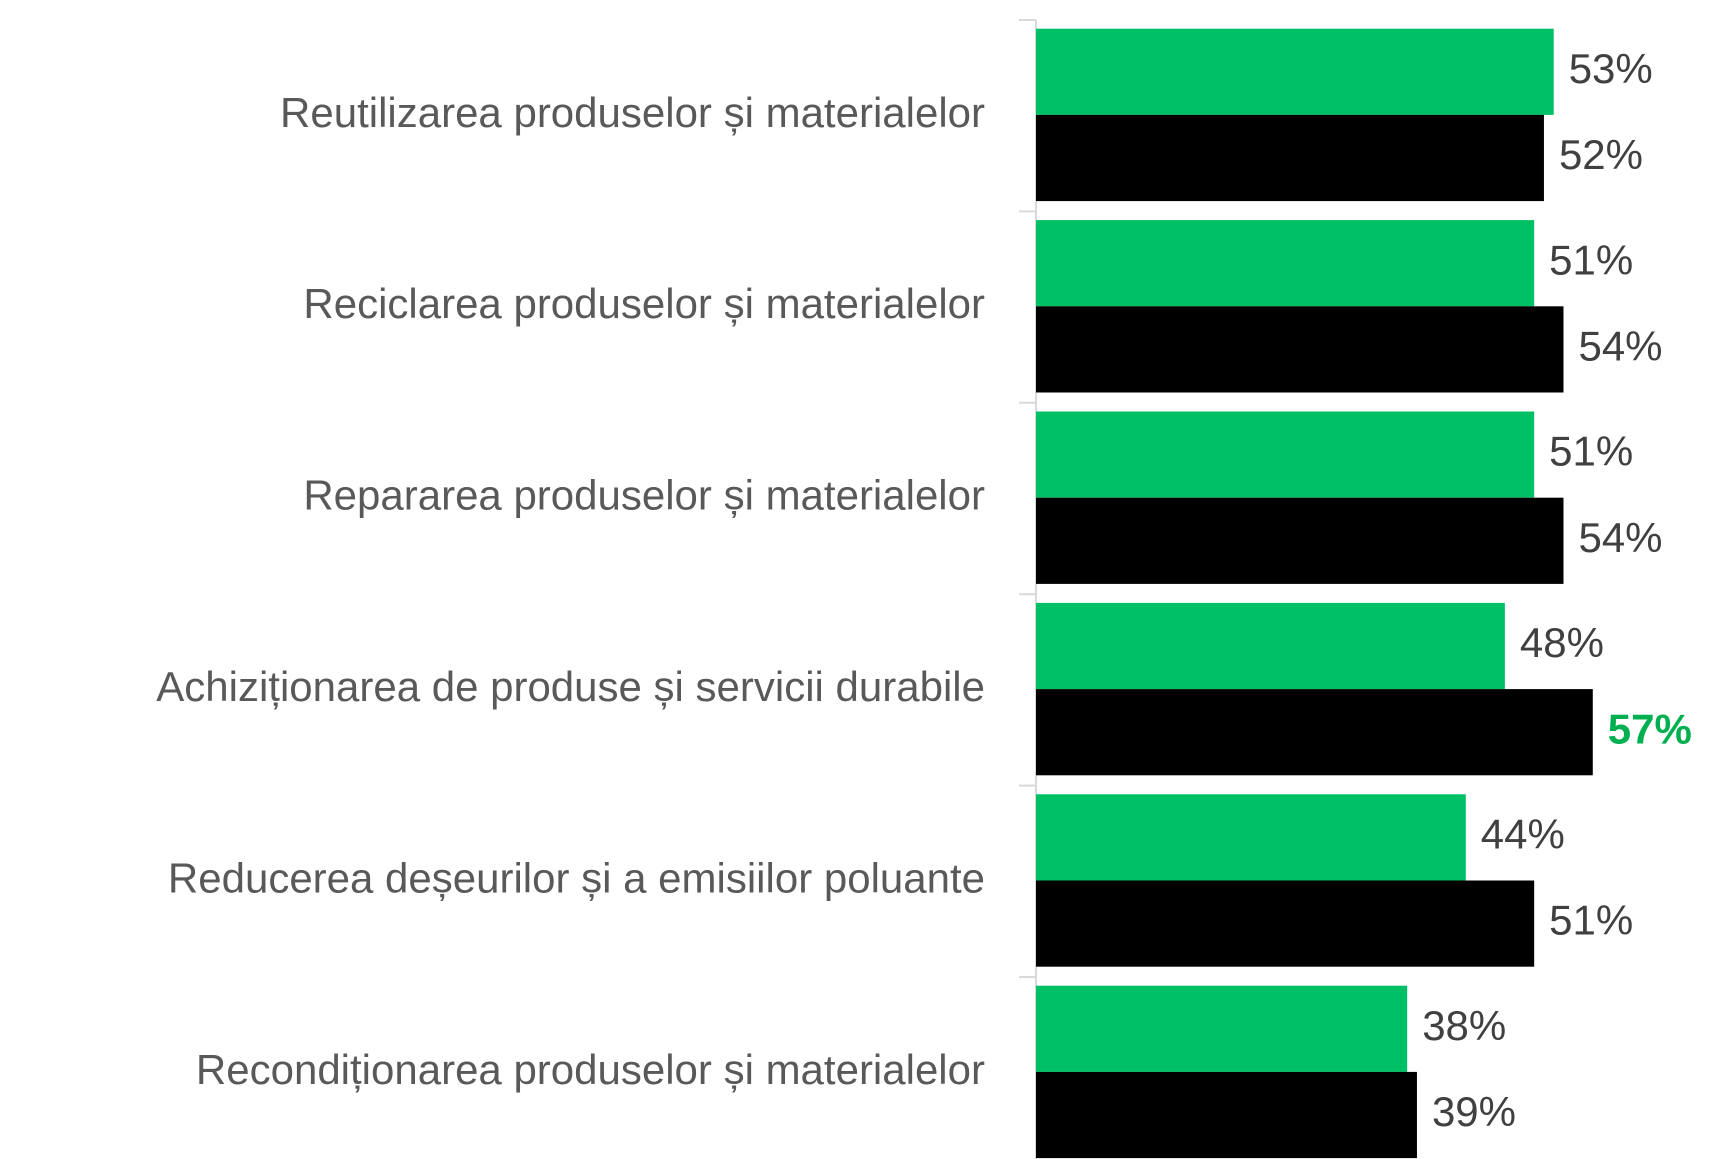 This screenshot has height=1159, width=1710. I want to click on value-label: 39%, so click(1474, 1111).